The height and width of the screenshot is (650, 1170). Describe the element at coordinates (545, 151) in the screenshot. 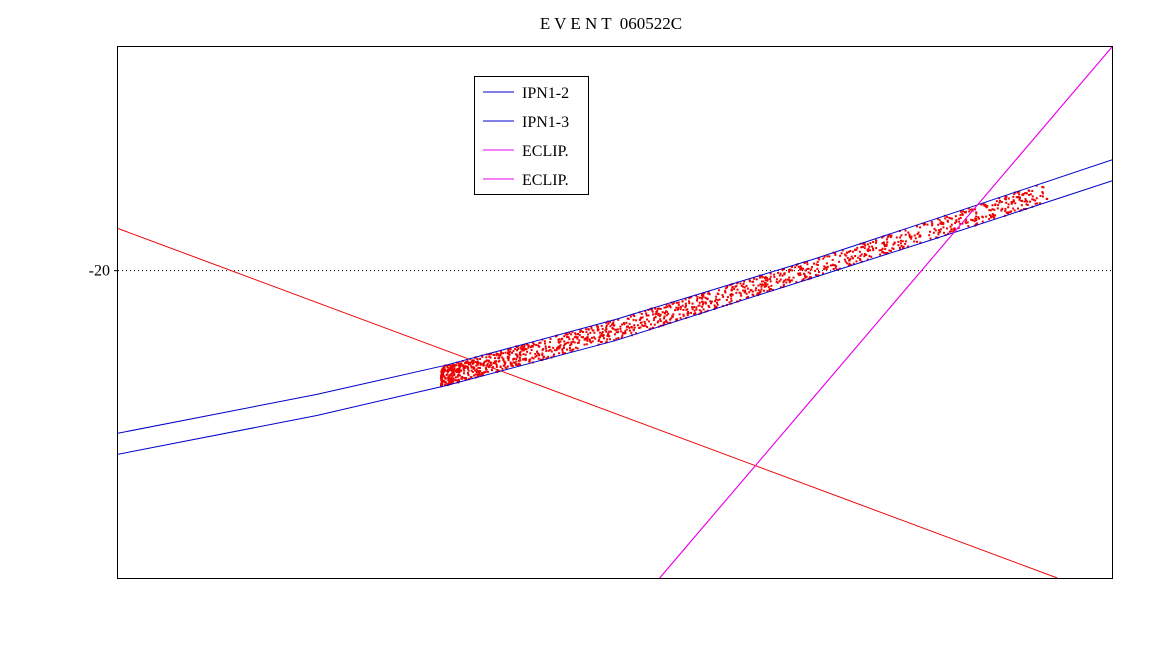

I see `legend-label: ECLIP.` at that location.